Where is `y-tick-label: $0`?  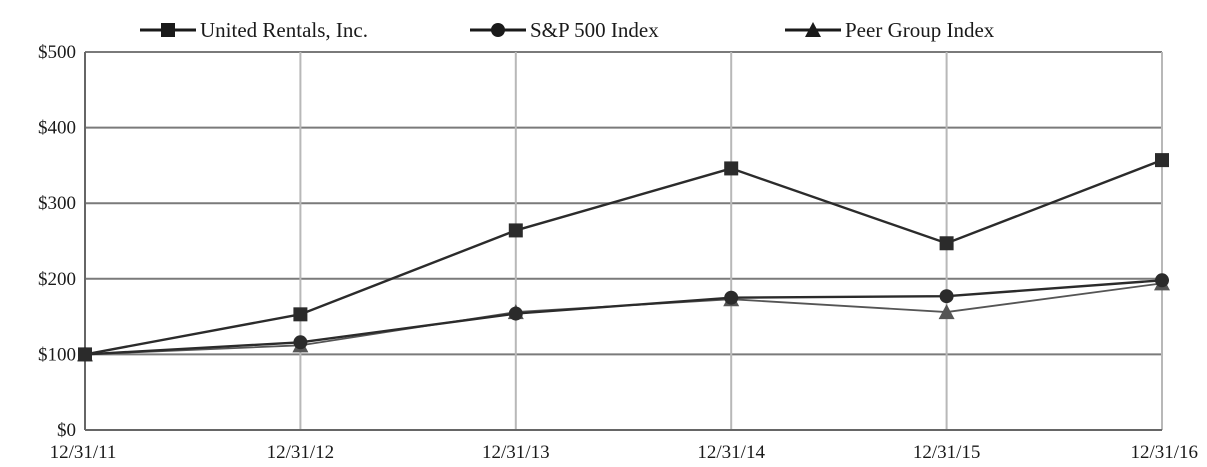 y-tick-label: $0 is located at coordinates (66, 430).